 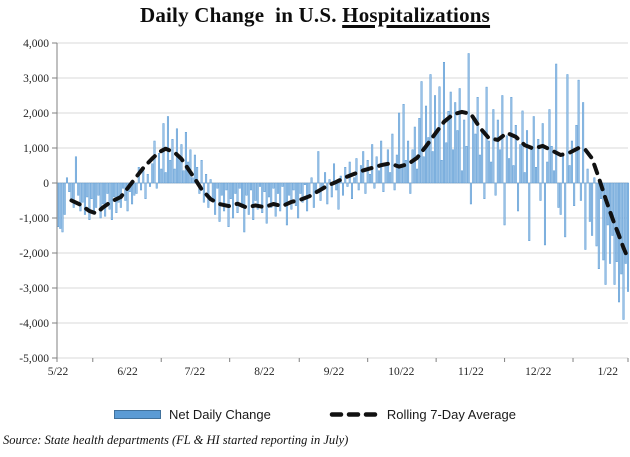 I want to click on legend-line-label: Rolling 7-Day Average, so click(x=451, y=414).